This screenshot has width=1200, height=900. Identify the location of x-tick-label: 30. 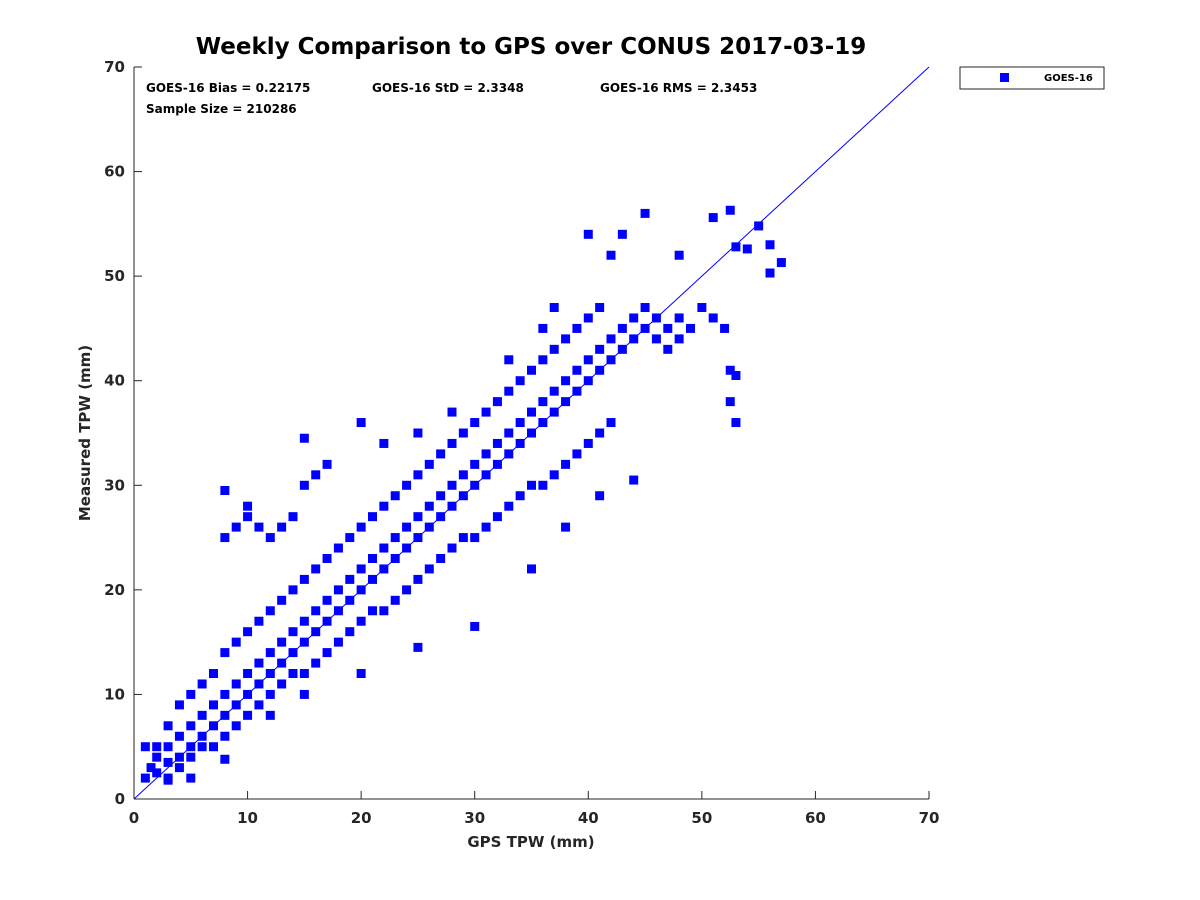
(474, 818).